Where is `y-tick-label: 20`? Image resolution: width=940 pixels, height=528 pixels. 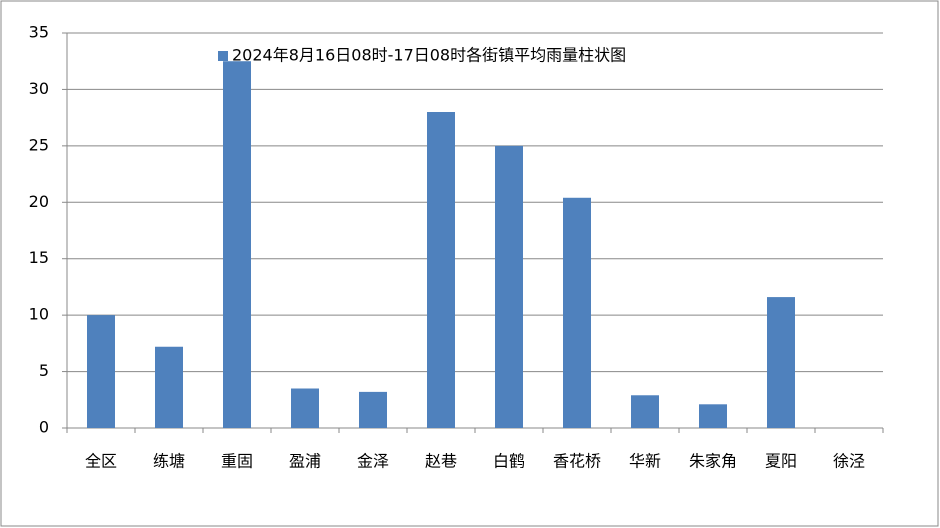
y-tick-label: 20 is located at coordinates (39, 201).